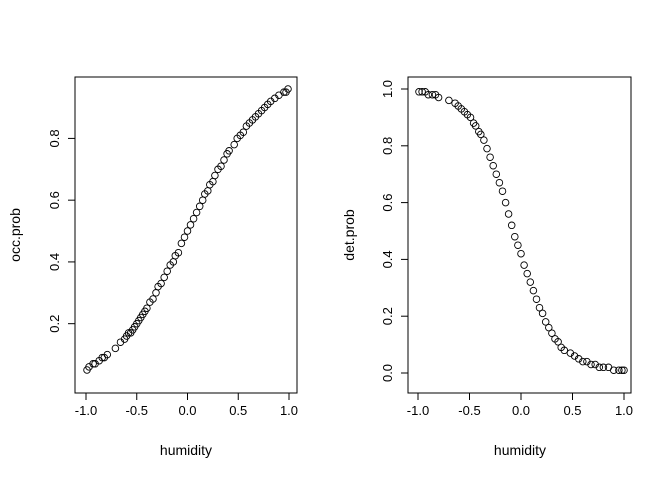 The height and width of the screenshot is (480, 672). Describe the element at coordinates (61, 231) in the screenshot. I see `y-axis: 0.2 0.4 0.6 0.8` at that location.